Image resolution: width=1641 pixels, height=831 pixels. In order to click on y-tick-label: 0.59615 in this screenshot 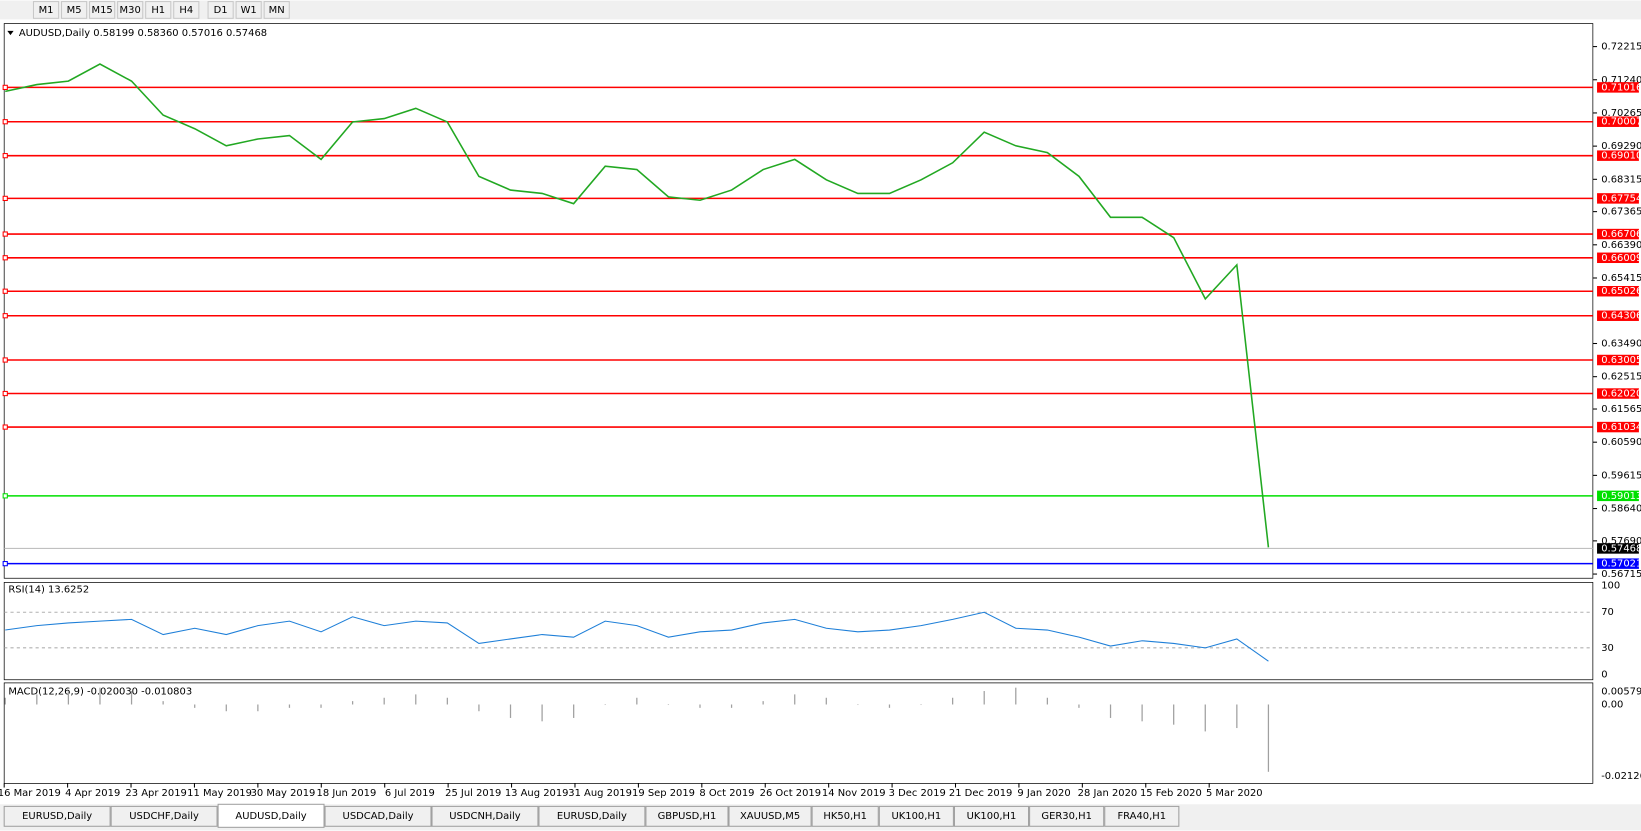, I will do `click(1621, 475)`.